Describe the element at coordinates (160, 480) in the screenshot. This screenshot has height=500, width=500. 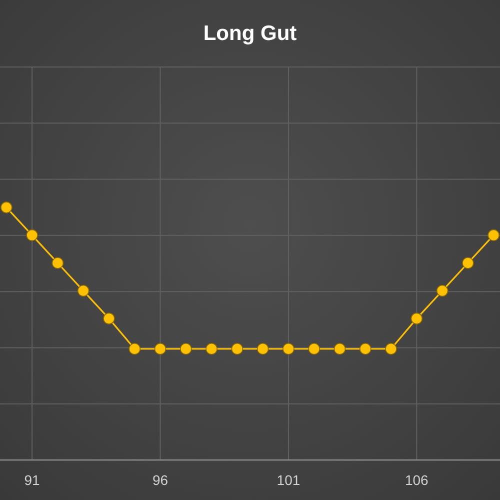
I see `x-tick-label: 96` at that location.